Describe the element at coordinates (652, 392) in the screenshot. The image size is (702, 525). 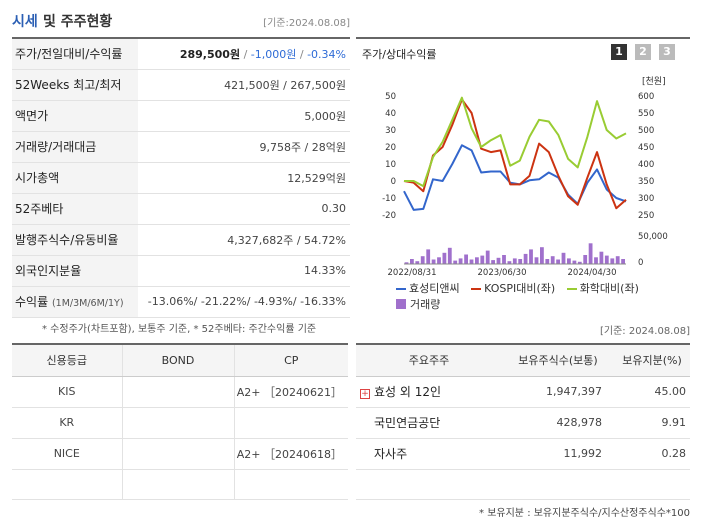
I see `percent-cell: 45.00` at that location.